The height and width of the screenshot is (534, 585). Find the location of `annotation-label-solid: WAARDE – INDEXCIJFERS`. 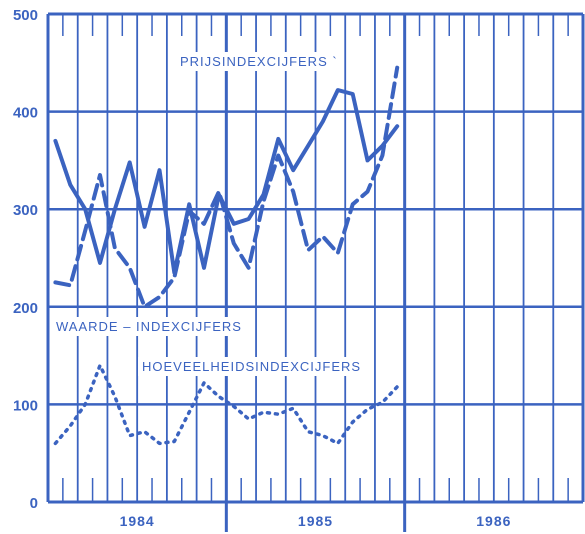

annotation-label-solid: WAARDE – INDEXCIJFERS is located at coordinates (149, 326).